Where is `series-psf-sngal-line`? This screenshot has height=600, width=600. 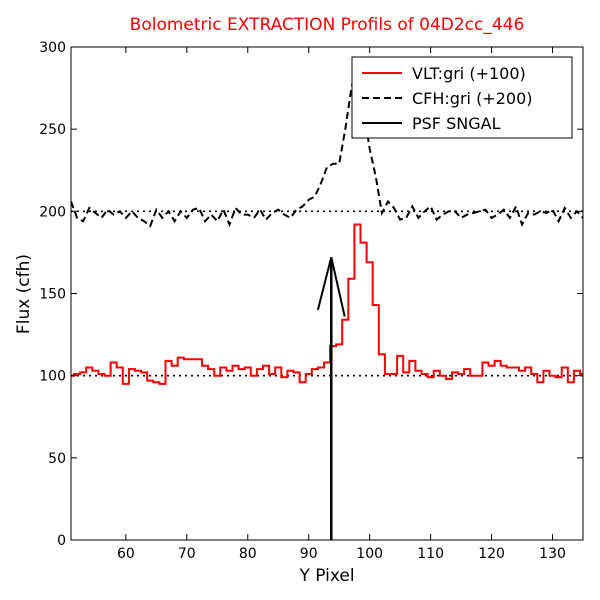 series-psf-sngal-line is located at coordinates (331, 287).